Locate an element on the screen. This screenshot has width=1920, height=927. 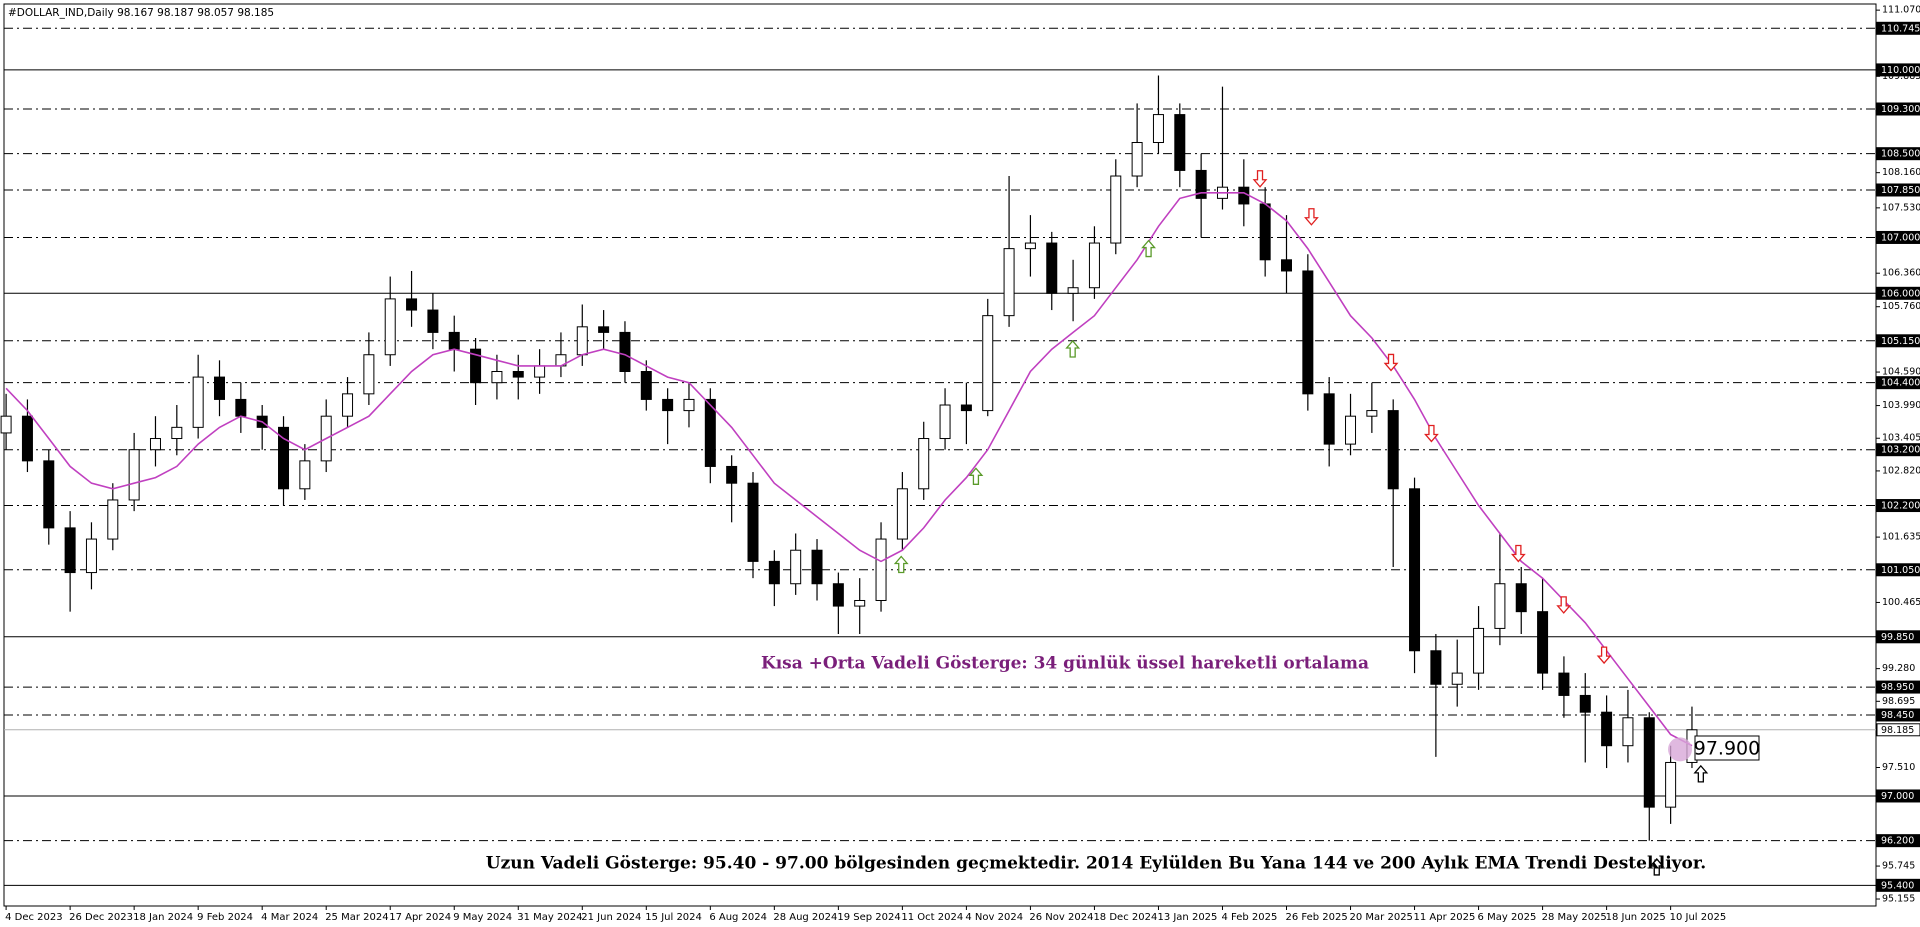
x-tick-label: 11 Oct 2024 is located at coordinates (932, 917).